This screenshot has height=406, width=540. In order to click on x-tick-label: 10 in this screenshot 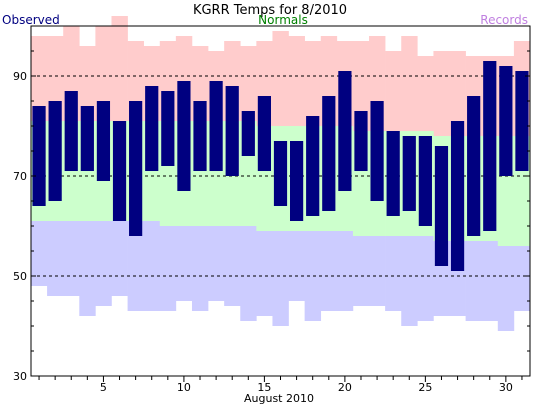, I will do `click(184, 387)`.